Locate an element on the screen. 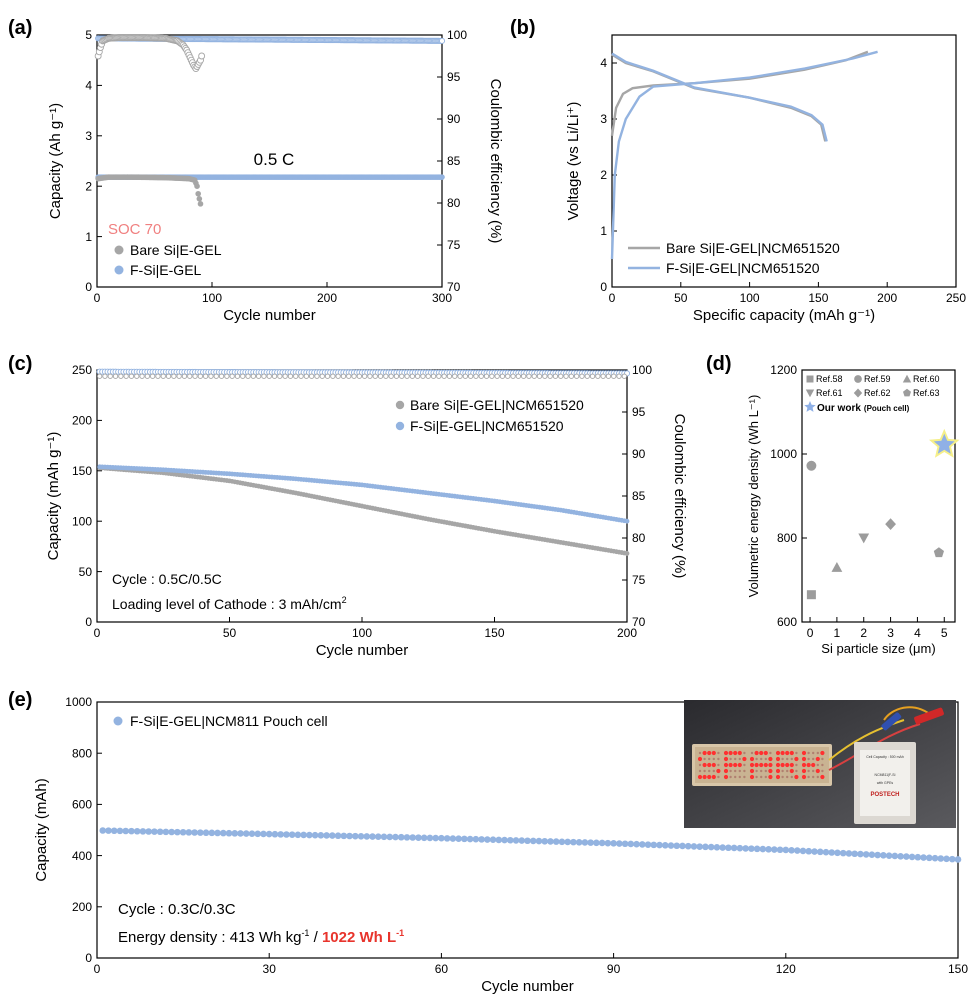 This screenshot has height=1005, width=971. y-tick-label: 5 is located at coordinates (88, 35).